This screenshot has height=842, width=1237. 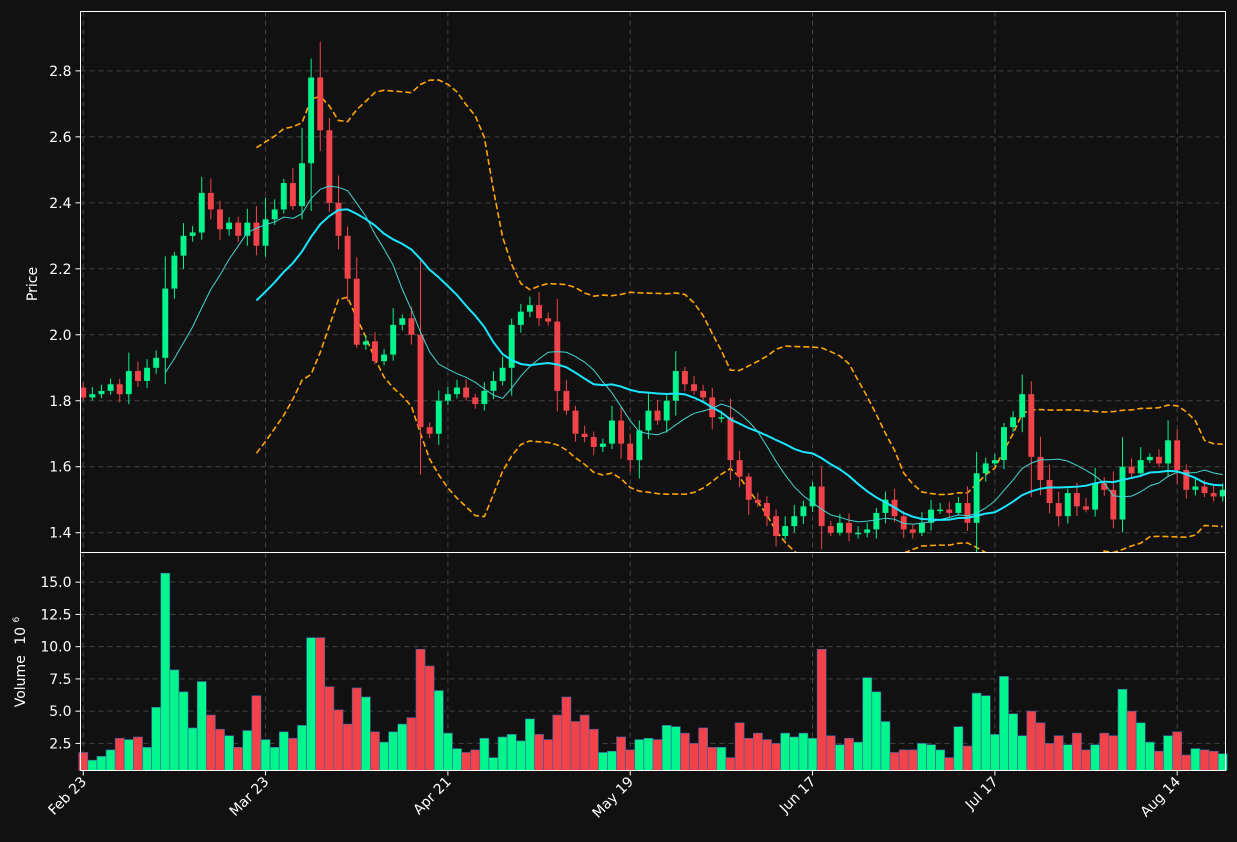 I want to click on price-tick-label: 1.4, so click(x=60, y=534).